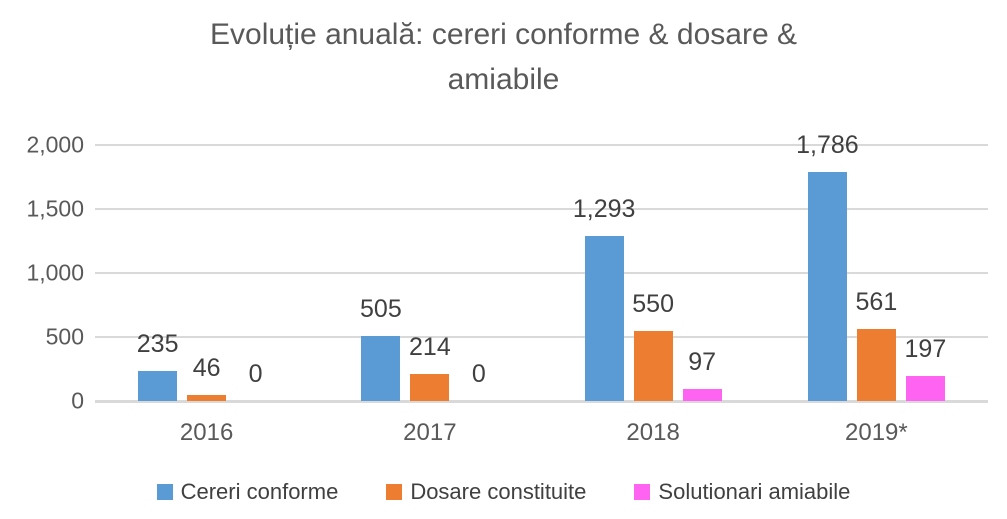 This screenshot has width=1007, height=519. I want to click on data-label: 561, so click(876, 302).